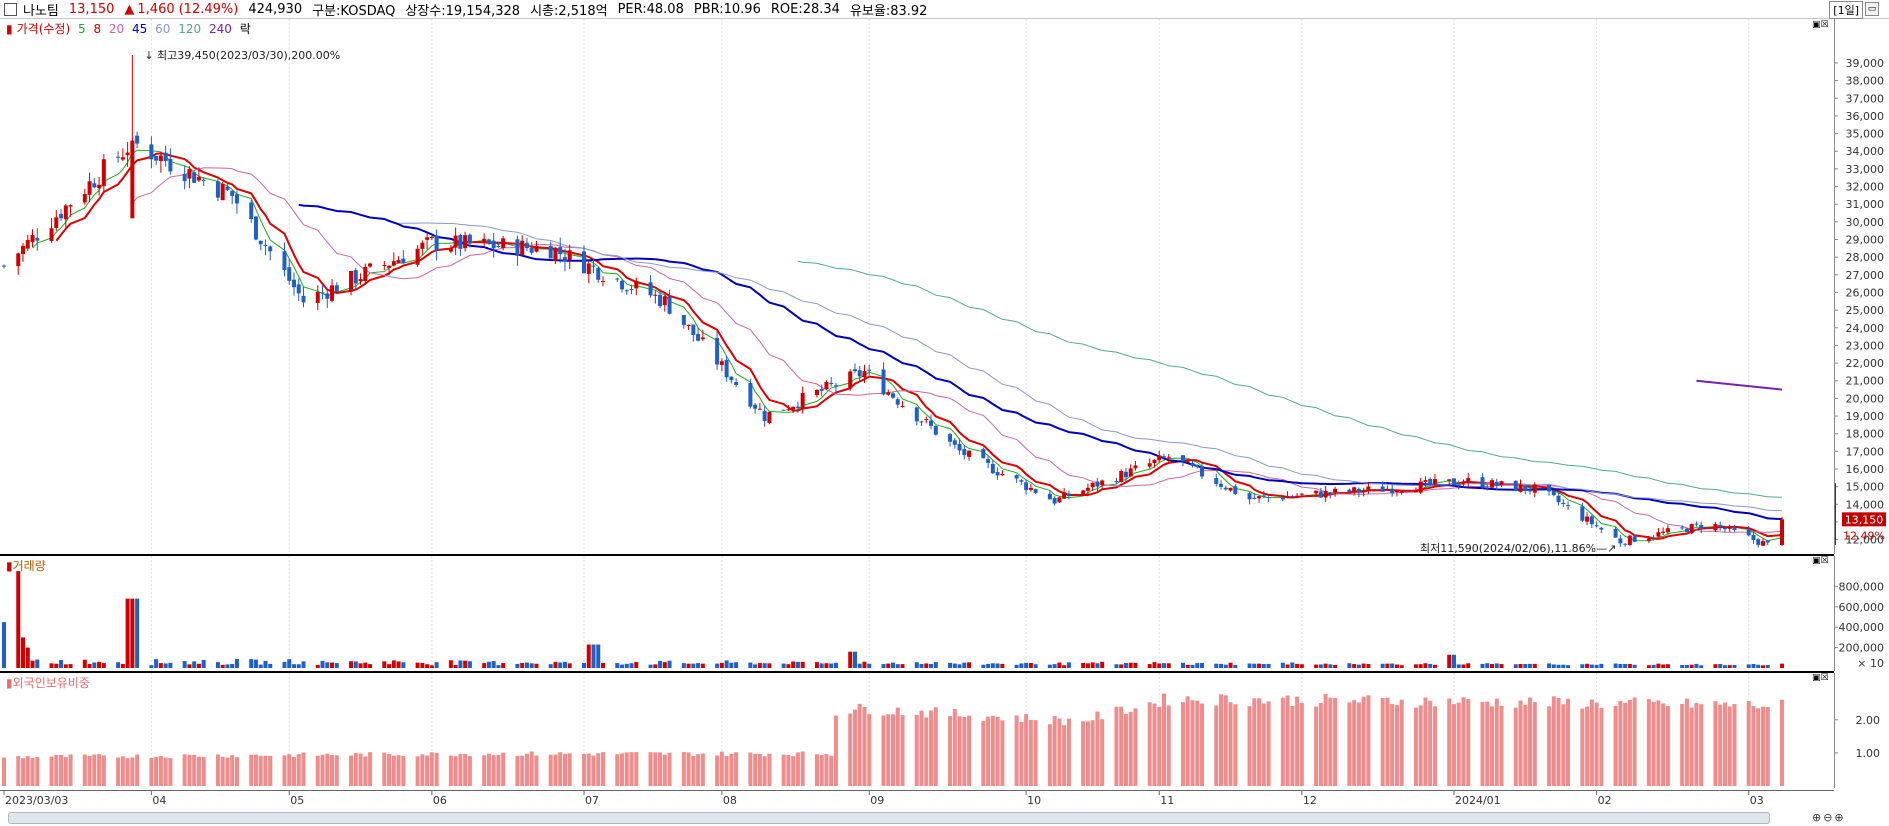 This screenshot has width=1889, height=826. Describe the element at coordinates (156, 9) in the screenshot. I see `price-change: 1,460` at that location.